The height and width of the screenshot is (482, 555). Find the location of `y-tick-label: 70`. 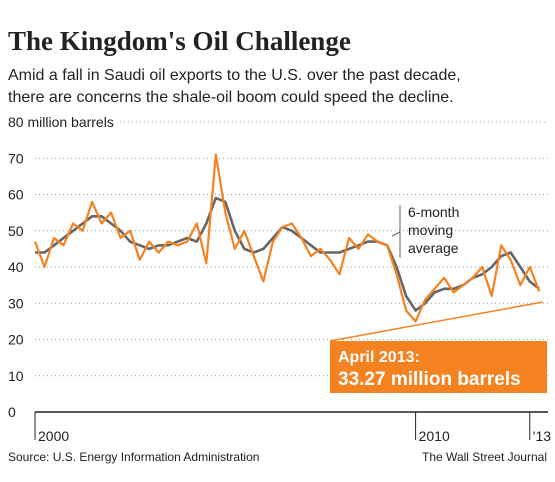

y-tick-label: 70 is located at coordinates (16, 158).